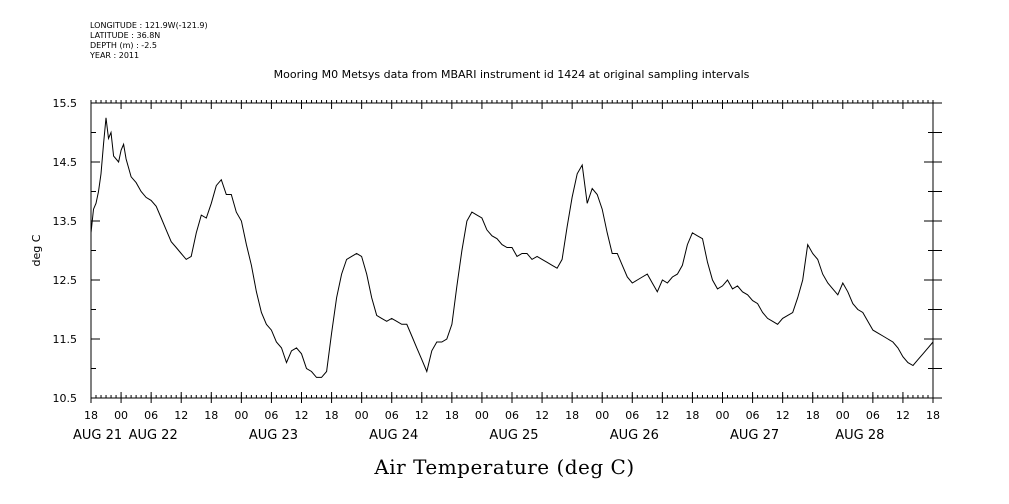  What do you see at coordinates (125, 35) in the screenshot?
I see `latitude-text: LATITUDE : 36.8N` at bounding box center [125, 35].